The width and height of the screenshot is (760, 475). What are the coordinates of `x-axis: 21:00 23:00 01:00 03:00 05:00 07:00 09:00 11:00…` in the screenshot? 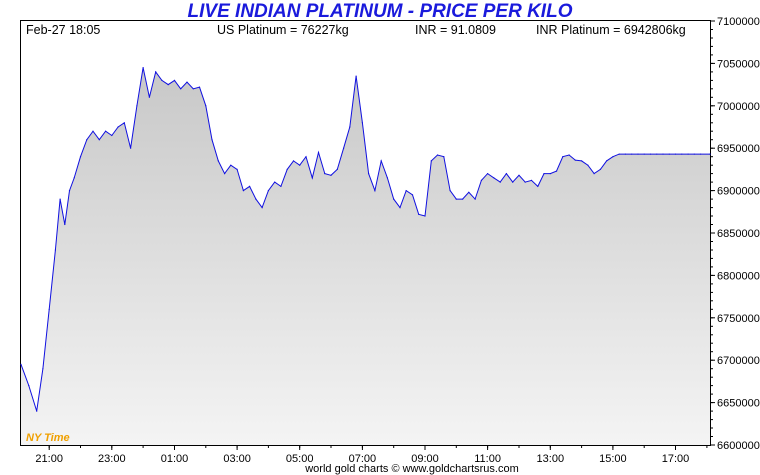 It's located at (371, 455).